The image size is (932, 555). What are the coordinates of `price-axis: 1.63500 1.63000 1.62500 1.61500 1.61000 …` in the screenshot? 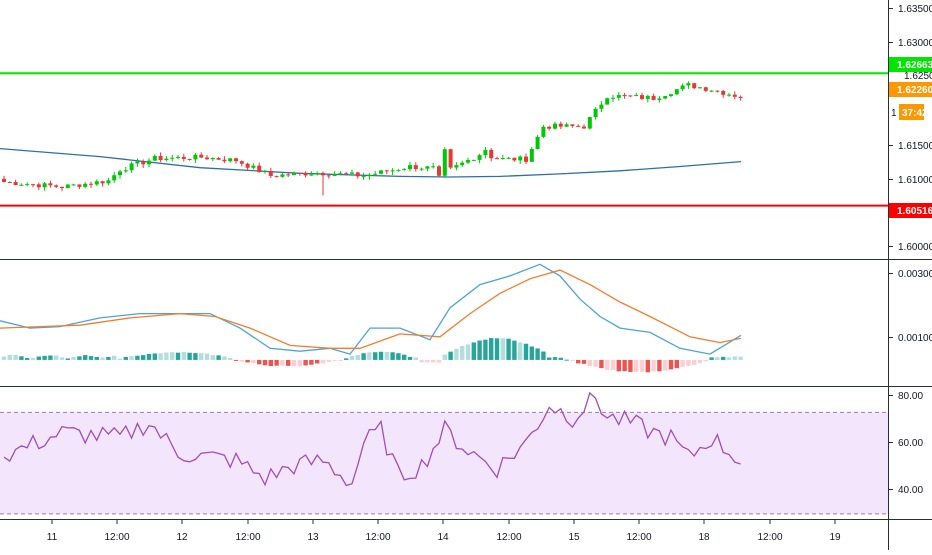 It's located at (910, 128).